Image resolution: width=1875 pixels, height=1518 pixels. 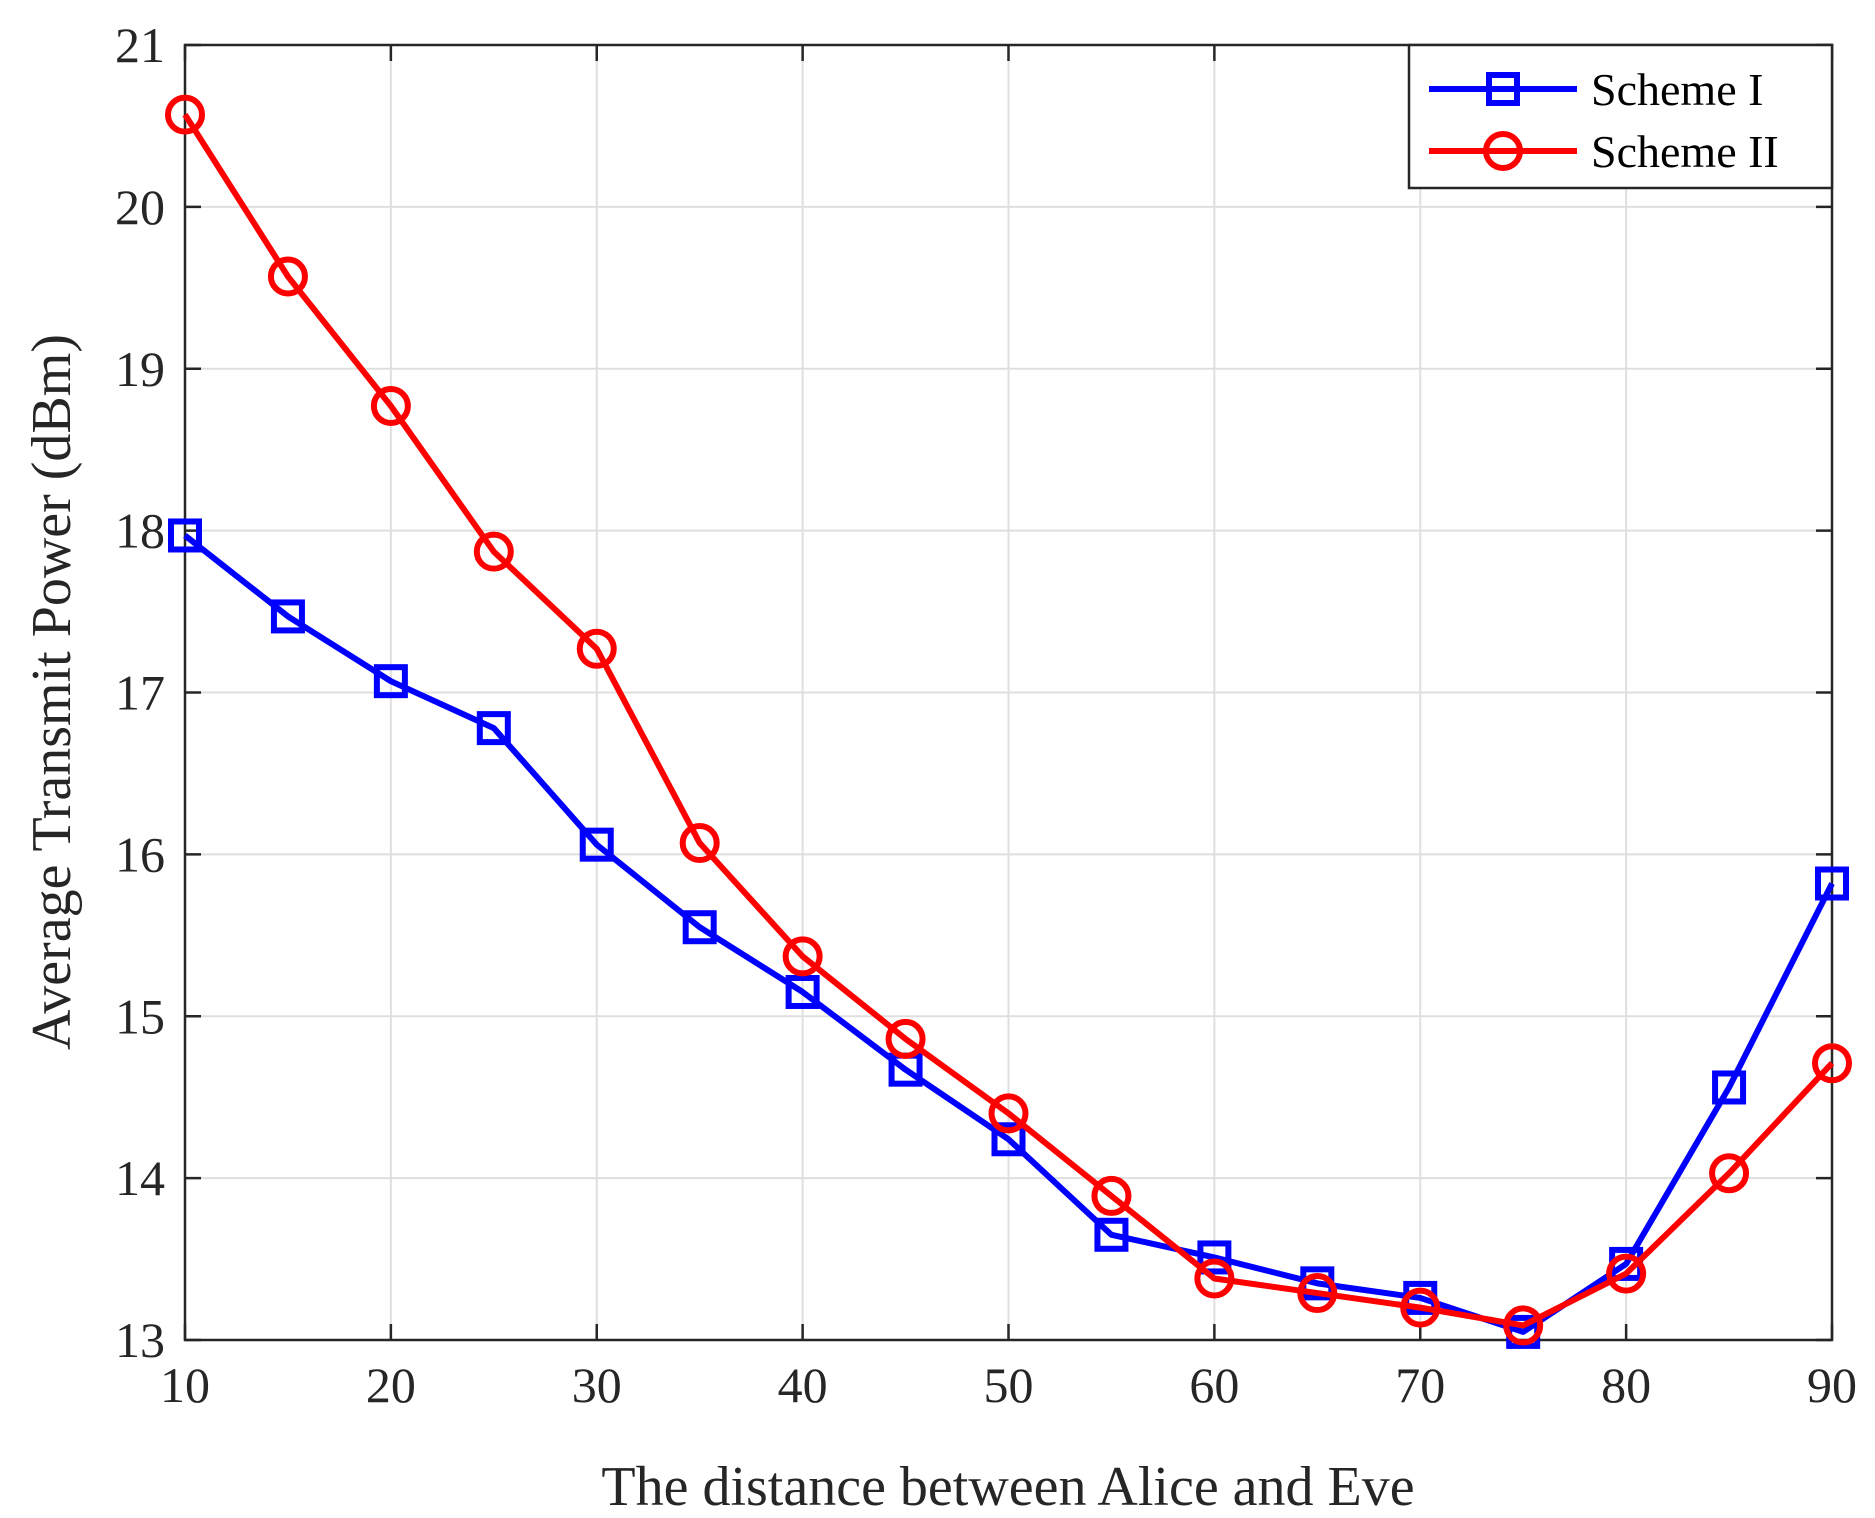 I want to click on y-tick-label: 16, so click(x=140, y=854).